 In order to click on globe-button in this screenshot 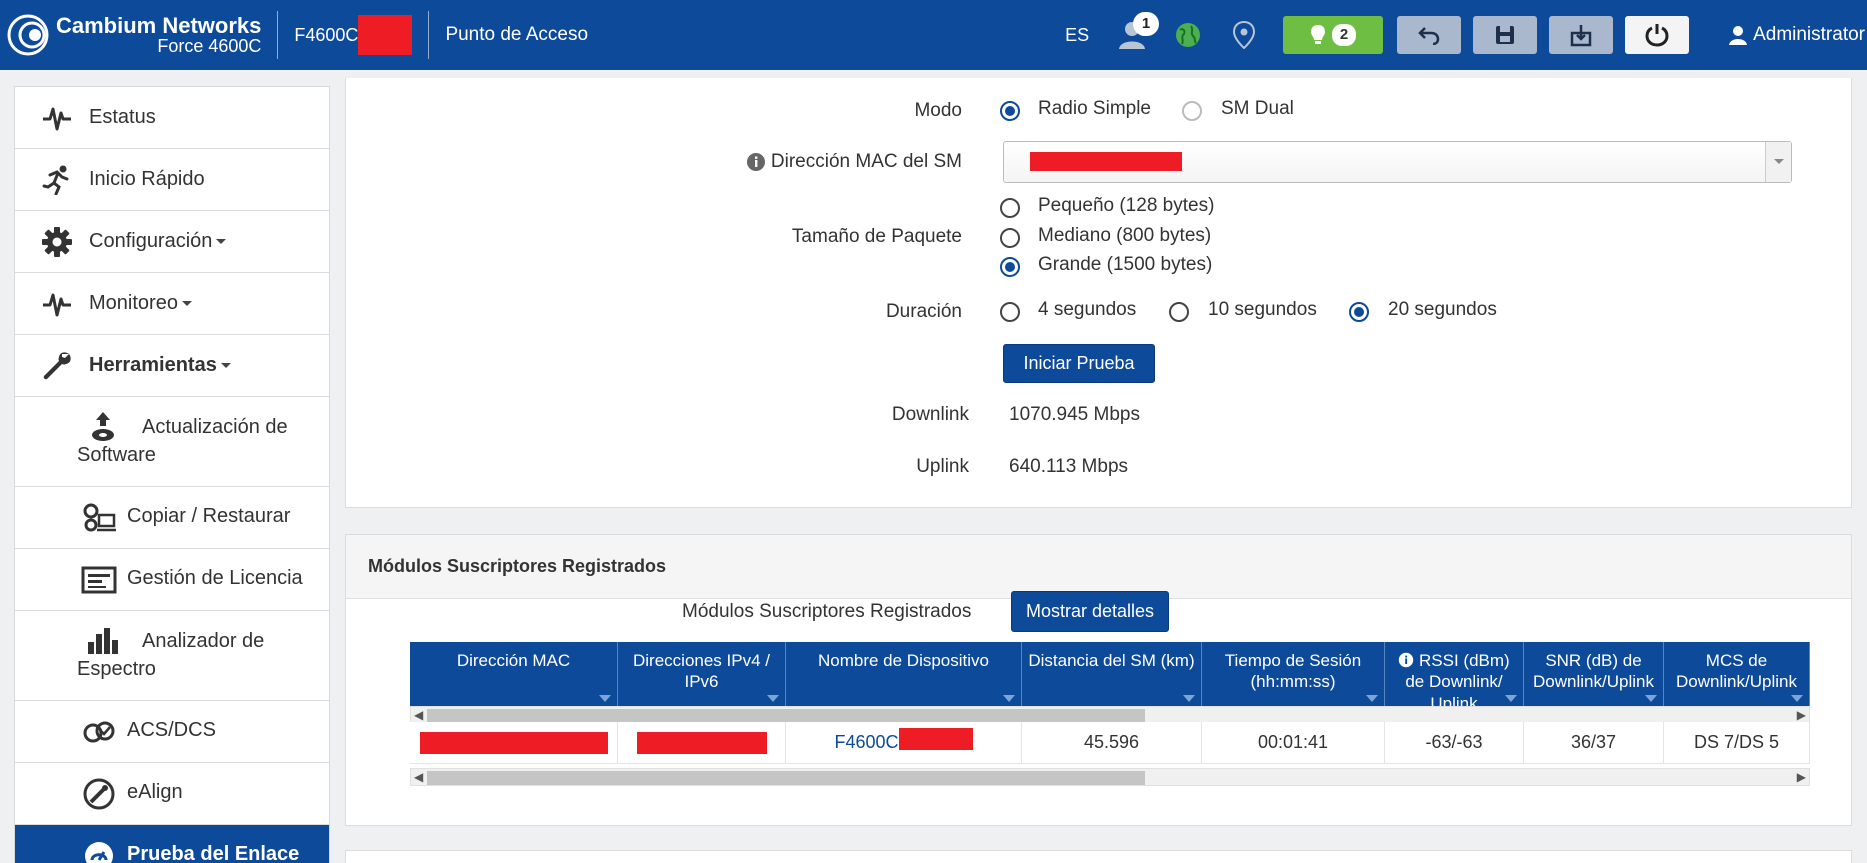, I will do `click(1188, 35)`.